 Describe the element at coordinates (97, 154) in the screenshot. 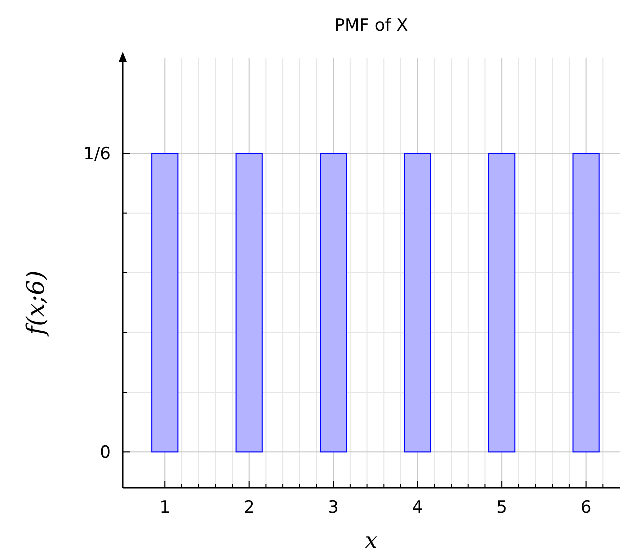

I see `y-tick-label: 1/6` at that location.